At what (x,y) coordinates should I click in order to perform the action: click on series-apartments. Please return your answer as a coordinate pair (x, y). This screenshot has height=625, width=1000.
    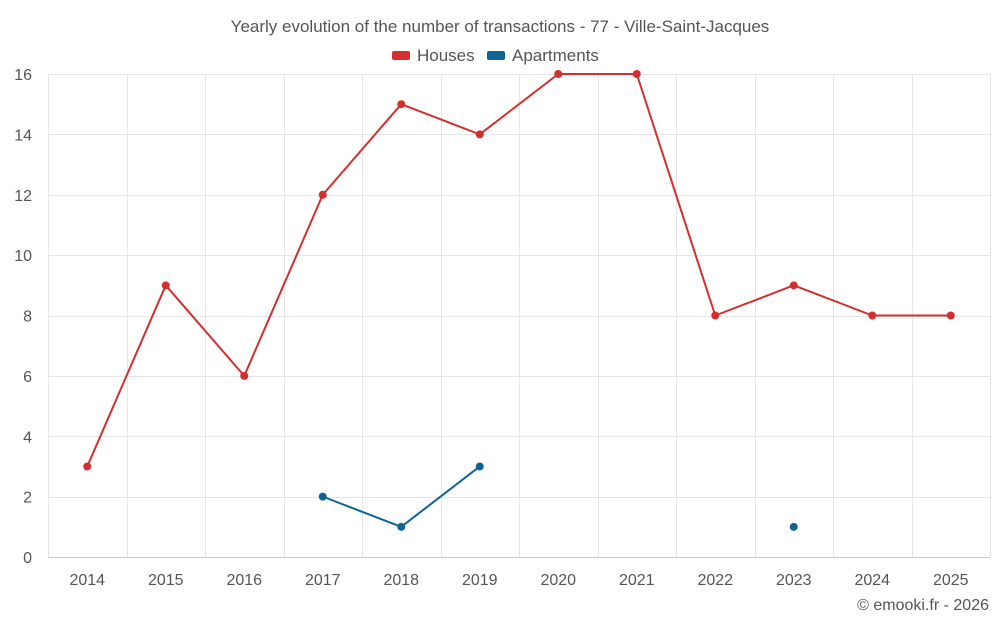
    Looking at the image, I should click on (558, 496).